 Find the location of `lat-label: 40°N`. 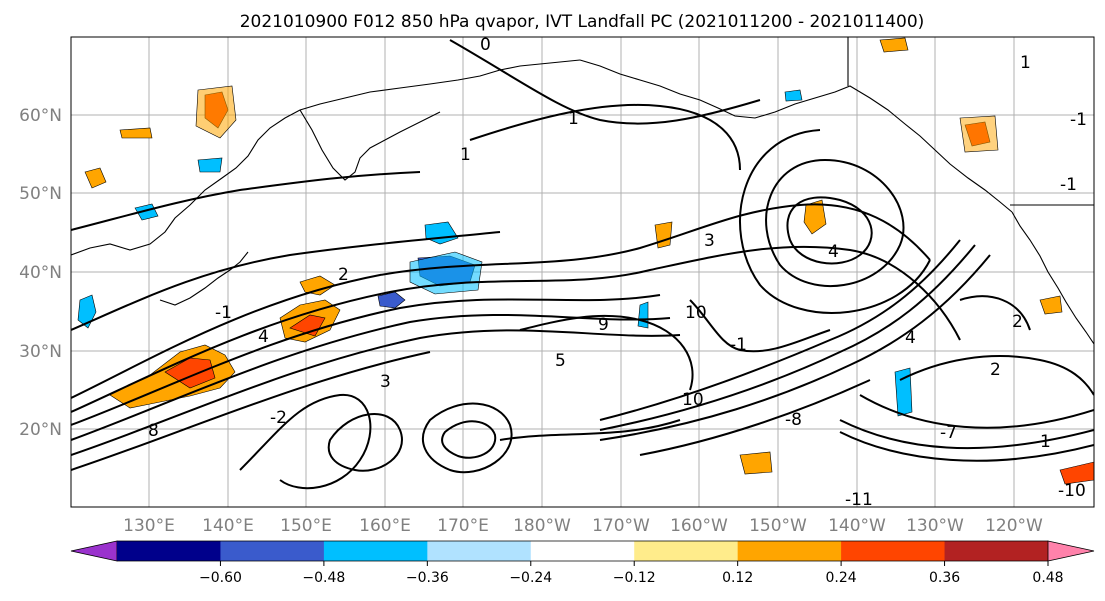

lat-label: 40°N is located at coordinates (40, 273).